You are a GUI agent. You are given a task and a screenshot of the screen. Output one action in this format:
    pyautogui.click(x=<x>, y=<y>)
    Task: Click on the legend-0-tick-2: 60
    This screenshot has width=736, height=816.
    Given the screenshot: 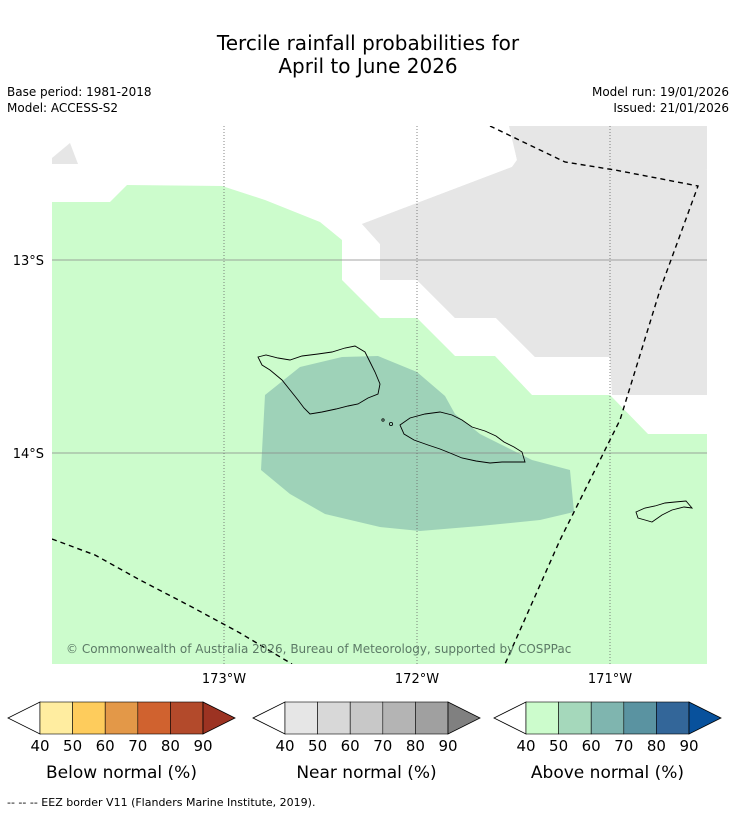 What is the action you would take?
    pyautogui.click(x=105, y=746)
    